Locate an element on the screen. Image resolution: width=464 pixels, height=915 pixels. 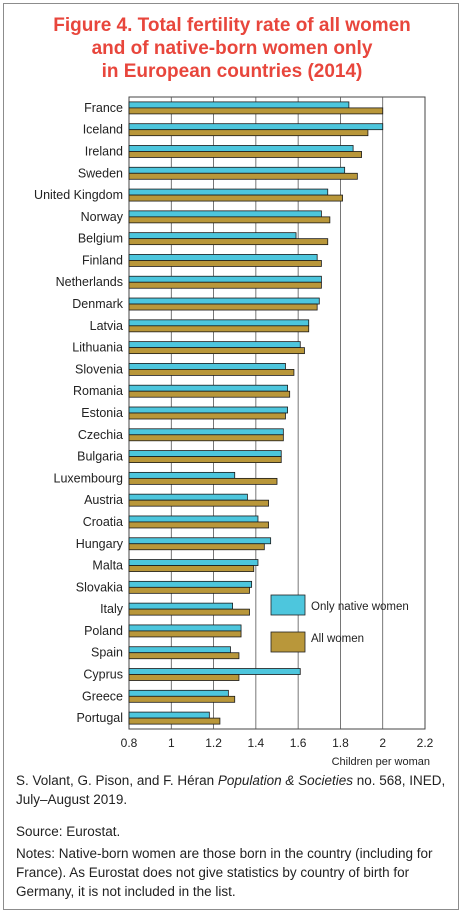
category-label: Bulgaria is located at coordinates (100, 457).